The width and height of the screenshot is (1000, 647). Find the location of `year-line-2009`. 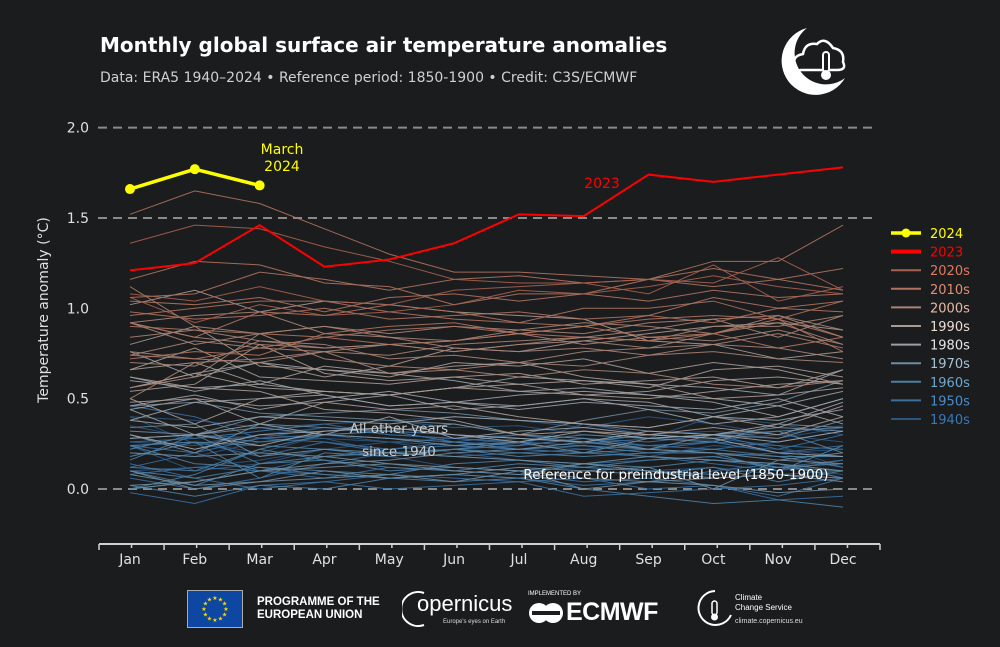

year-line-2009 is located at coordinates (486, 339).